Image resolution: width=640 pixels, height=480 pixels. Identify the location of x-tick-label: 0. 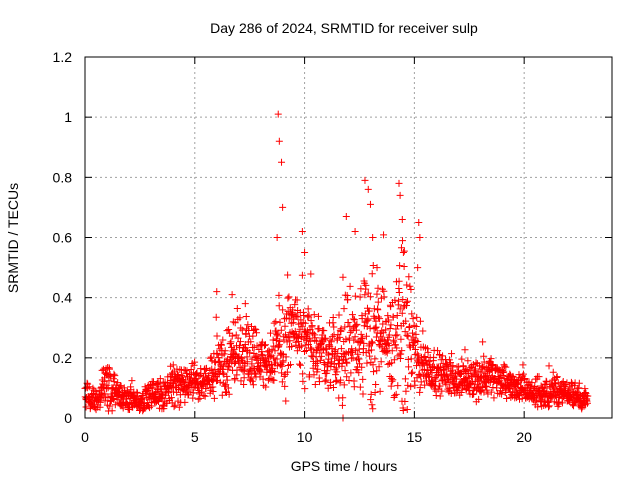
(85, 437).